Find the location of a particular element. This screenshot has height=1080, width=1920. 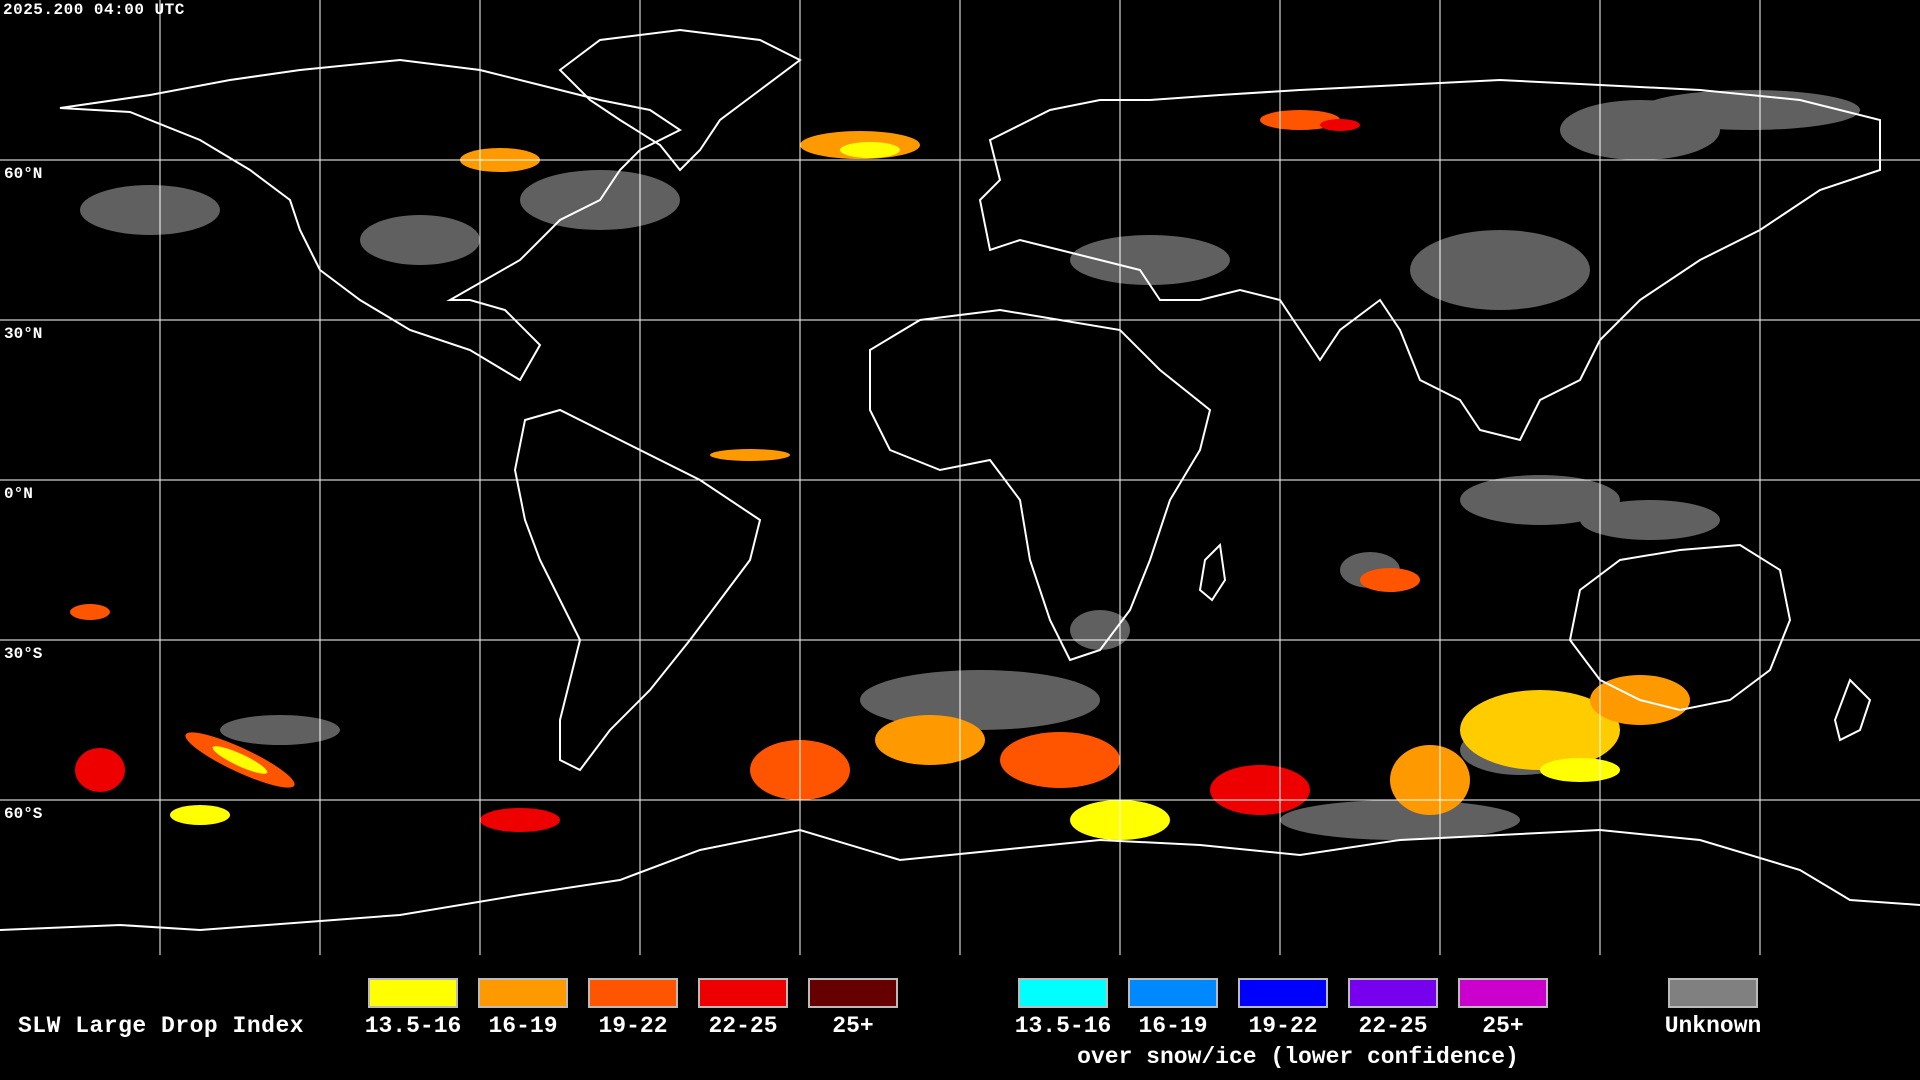

label-snow-16-19: 16-19 is located at coordinates (1173, 1026).